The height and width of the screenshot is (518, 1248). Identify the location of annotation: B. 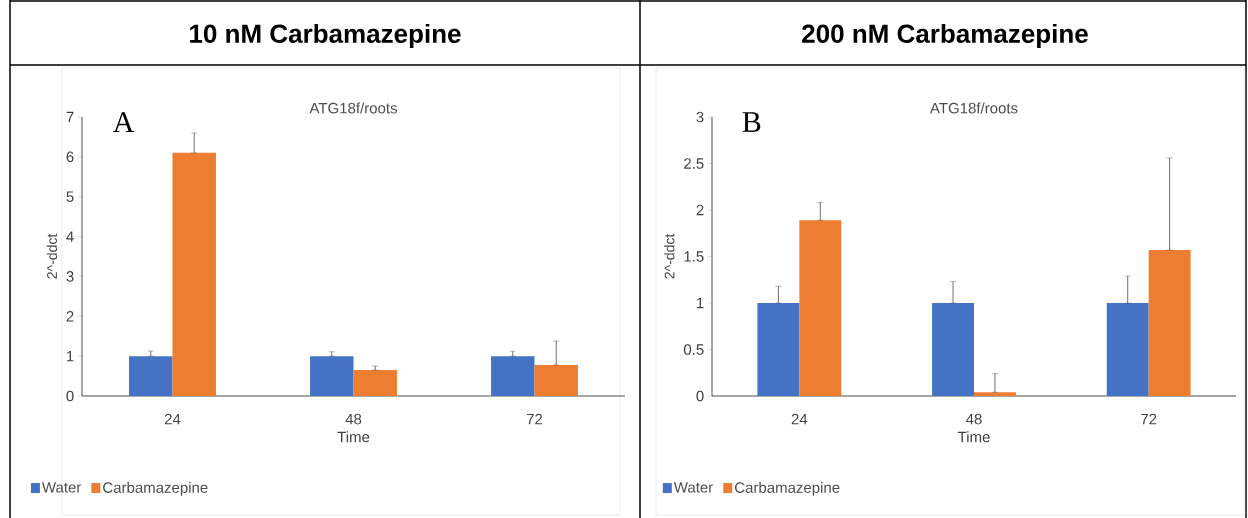
(751, 122).